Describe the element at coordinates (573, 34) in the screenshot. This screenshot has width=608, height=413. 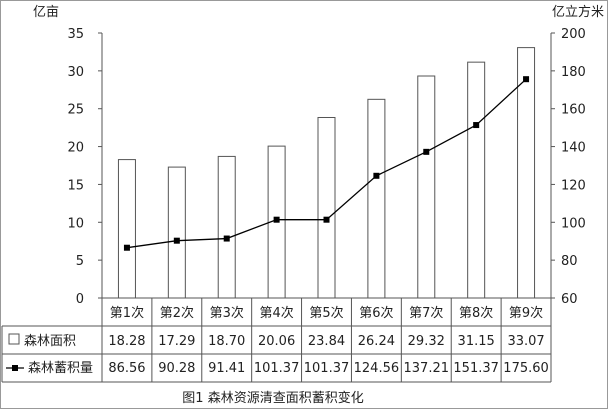
I see `right-axis-tick-label: 200` at that location.